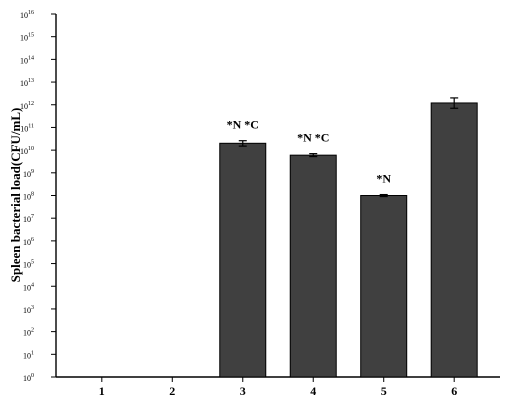 This screenshot has height=404, width=510. I want to click on x-tick-label: 5, so click(384, 391).